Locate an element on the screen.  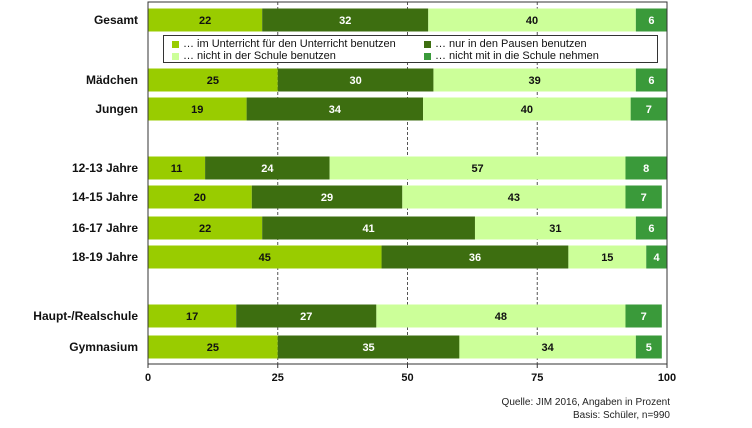
data-label: 11 is located at coordinates (177, 169).